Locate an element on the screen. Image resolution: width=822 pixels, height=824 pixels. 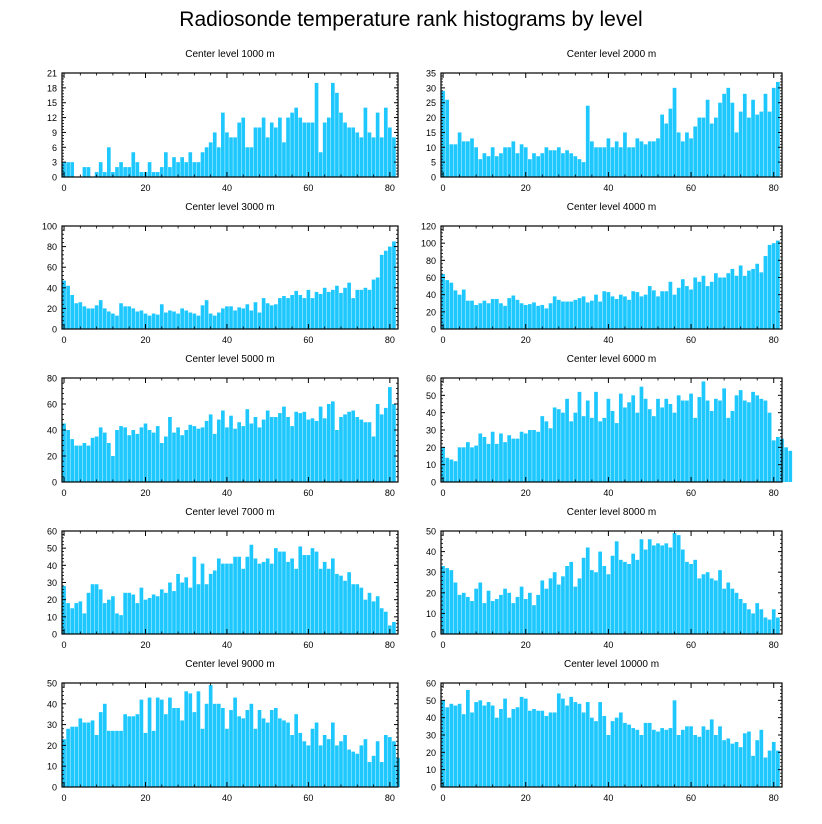
y-tick-label: 50 is located at coordinates (431, 532).